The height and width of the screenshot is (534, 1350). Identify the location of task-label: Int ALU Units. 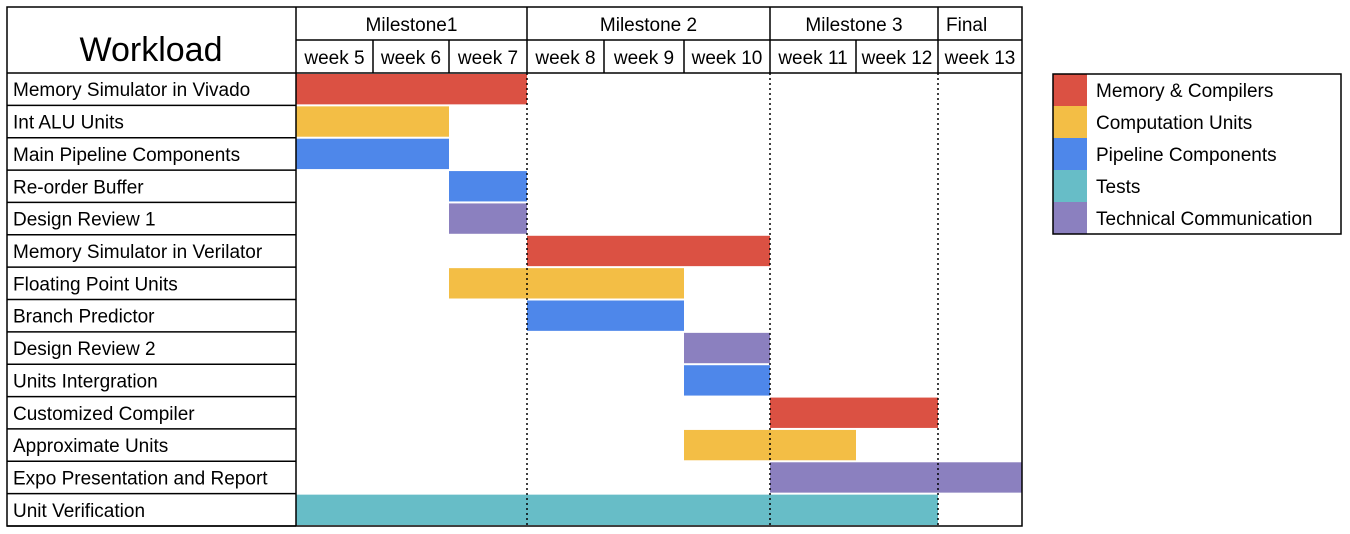
(68, 123).